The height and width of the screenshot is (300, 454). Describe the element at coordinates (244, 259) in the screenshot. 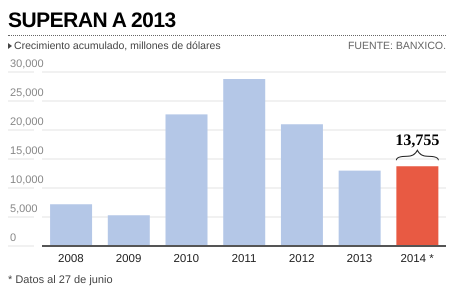

I see `x-tick-label: 2011` at that location.